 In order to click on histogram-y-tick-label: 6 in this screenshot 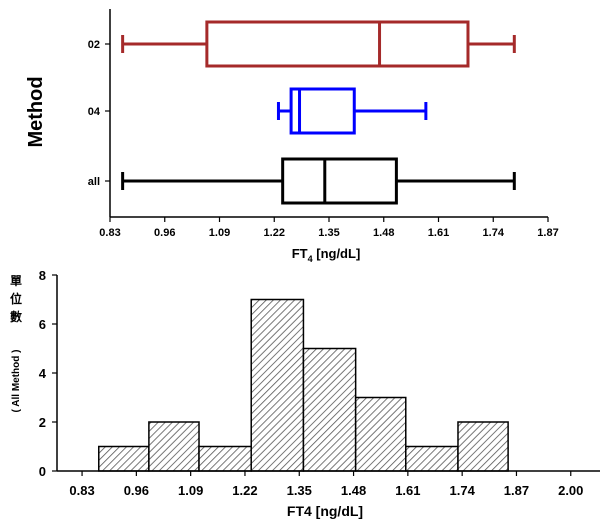, I will do `click(42, 324)`.